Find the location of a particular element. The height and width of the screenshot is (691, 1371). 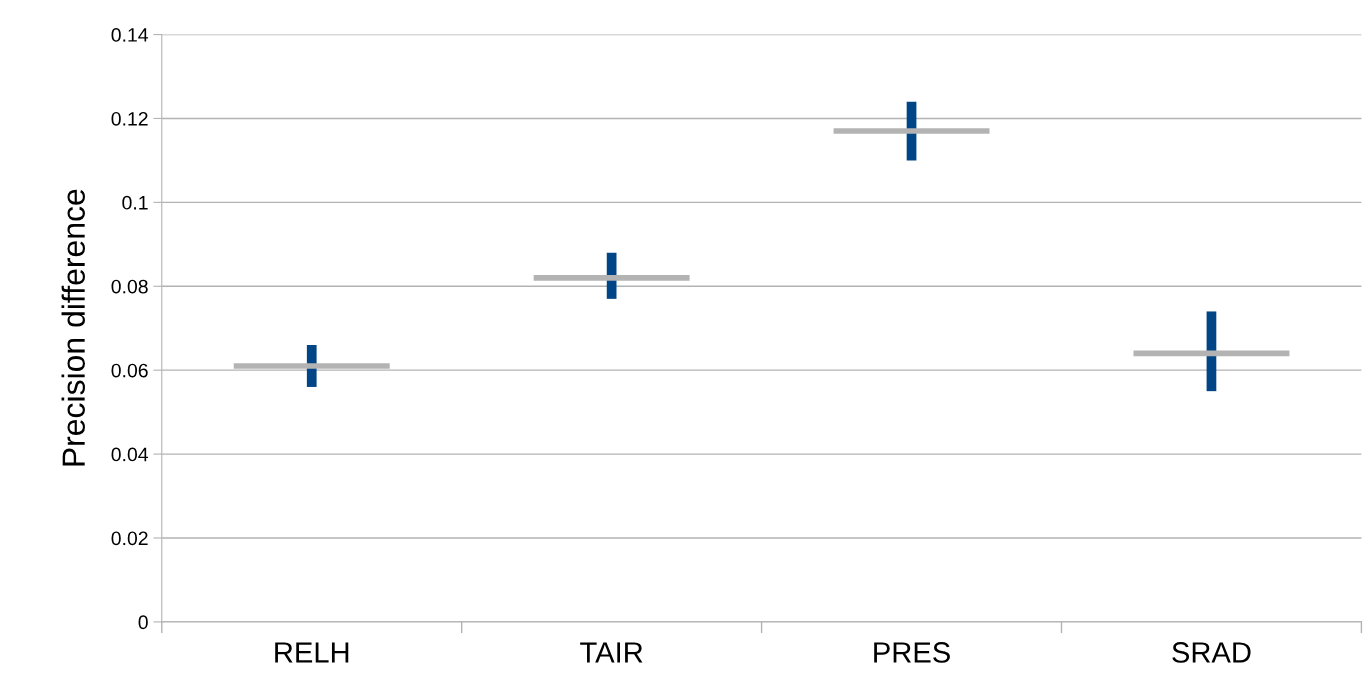

y-tick-label: 0.08 is located at coordinates (129, 286).